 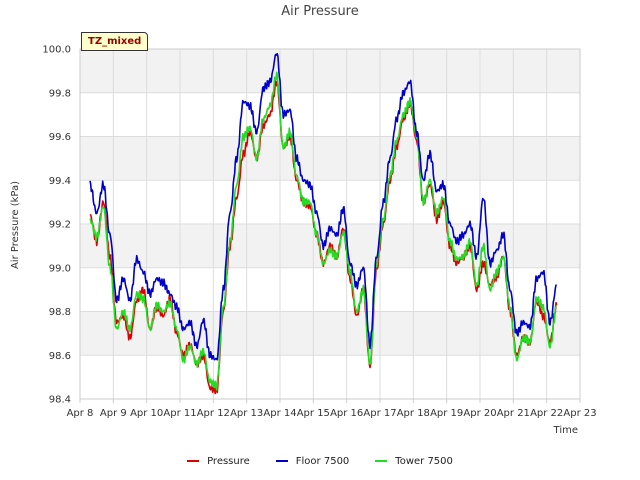 I want to click on x-tick-label: Apr 17, so click(x=379, y=413).